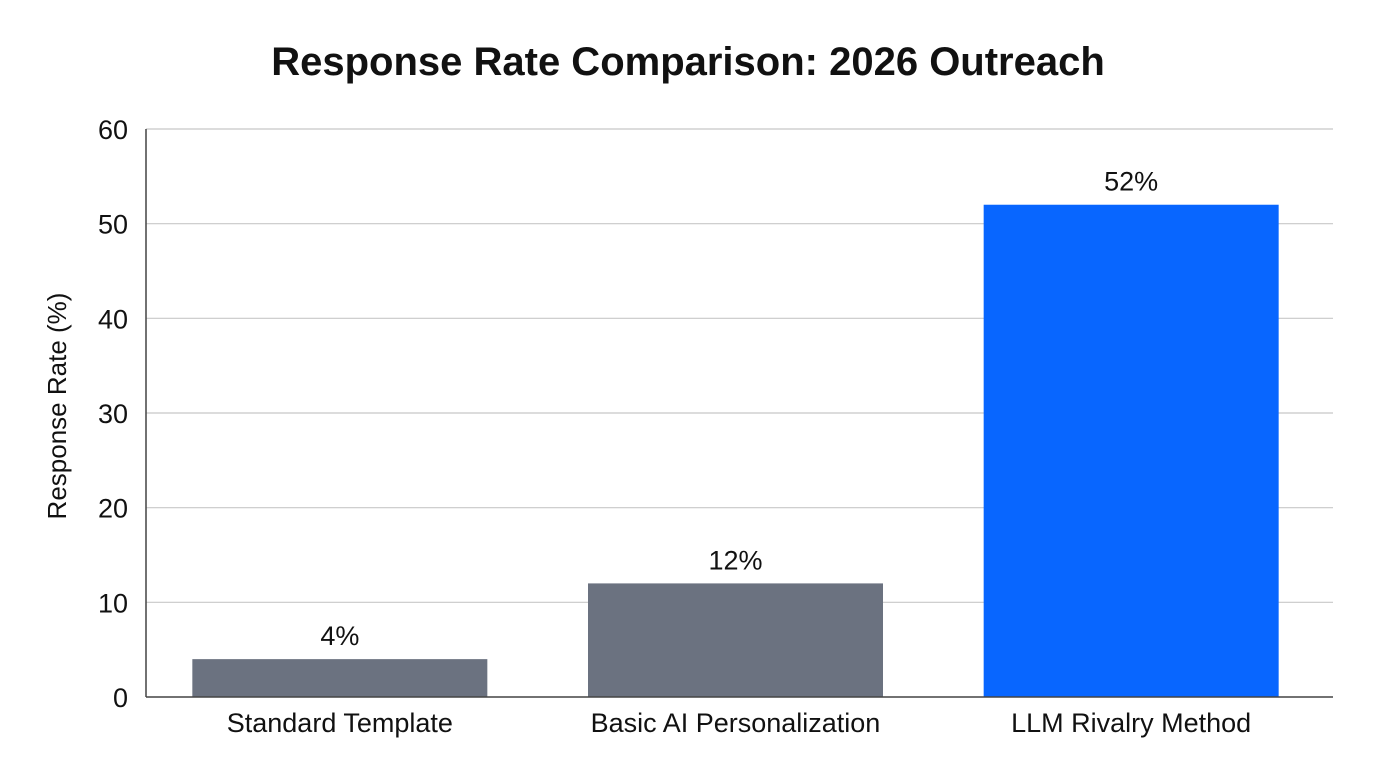  What do you see at coordinates (688, 62) in the screenshot?
I see `chart-title: Response Rate Comparison: 2026 Outreach` at bounding box center [688, 62].